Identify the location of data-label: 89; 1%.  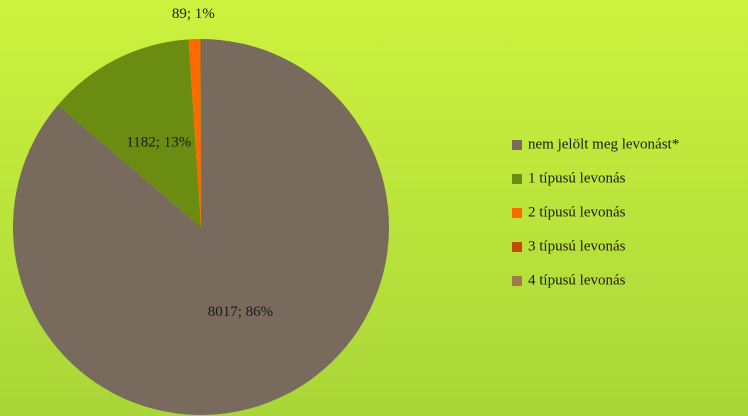
(193, 14).